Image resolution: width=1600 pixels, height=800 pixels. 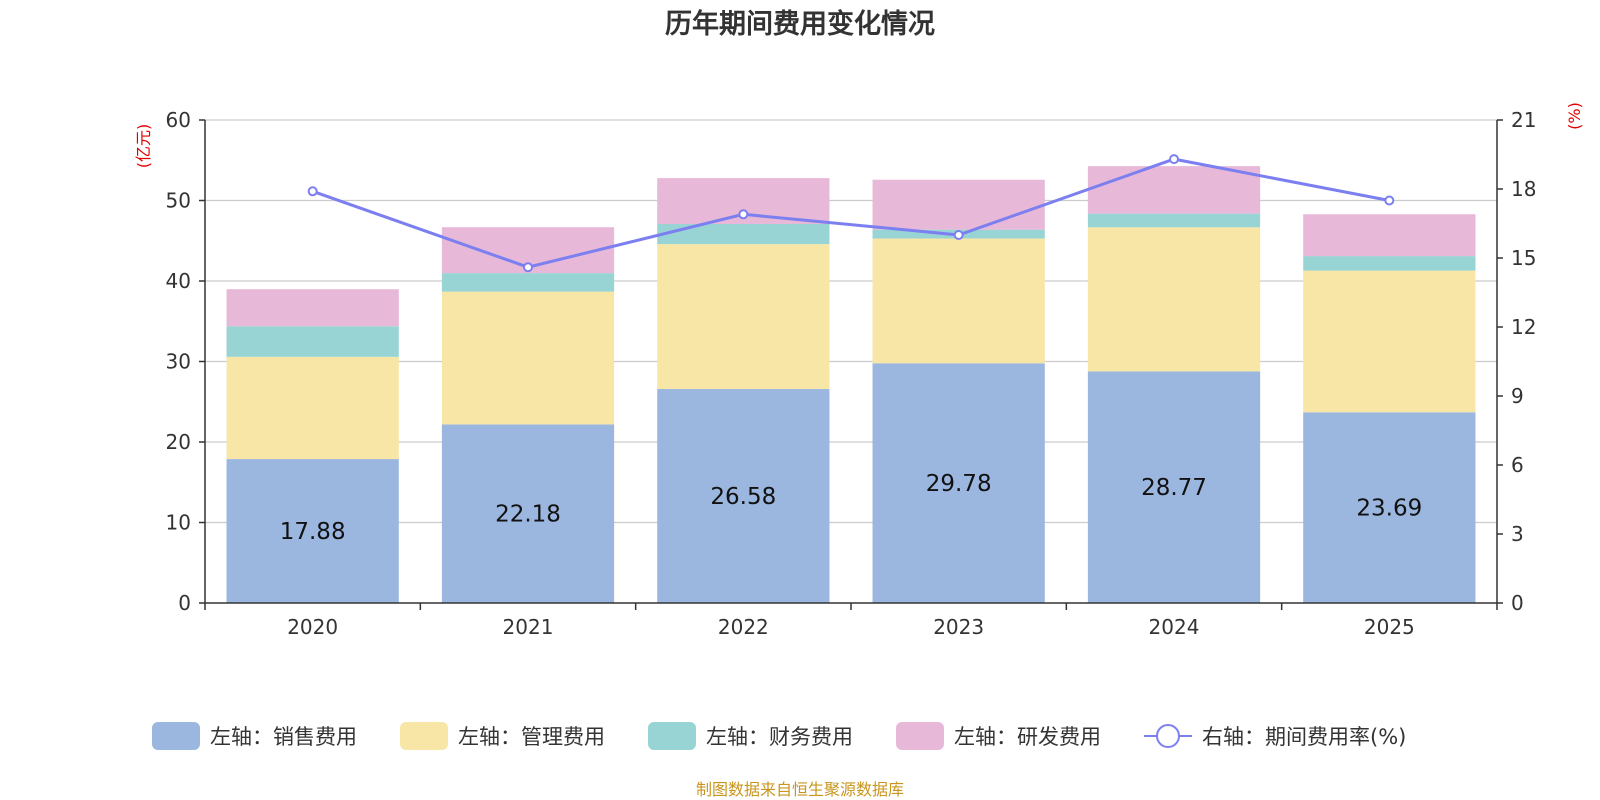 I want to click on bar-value-label: 22.18, so click(x=528, y=515).